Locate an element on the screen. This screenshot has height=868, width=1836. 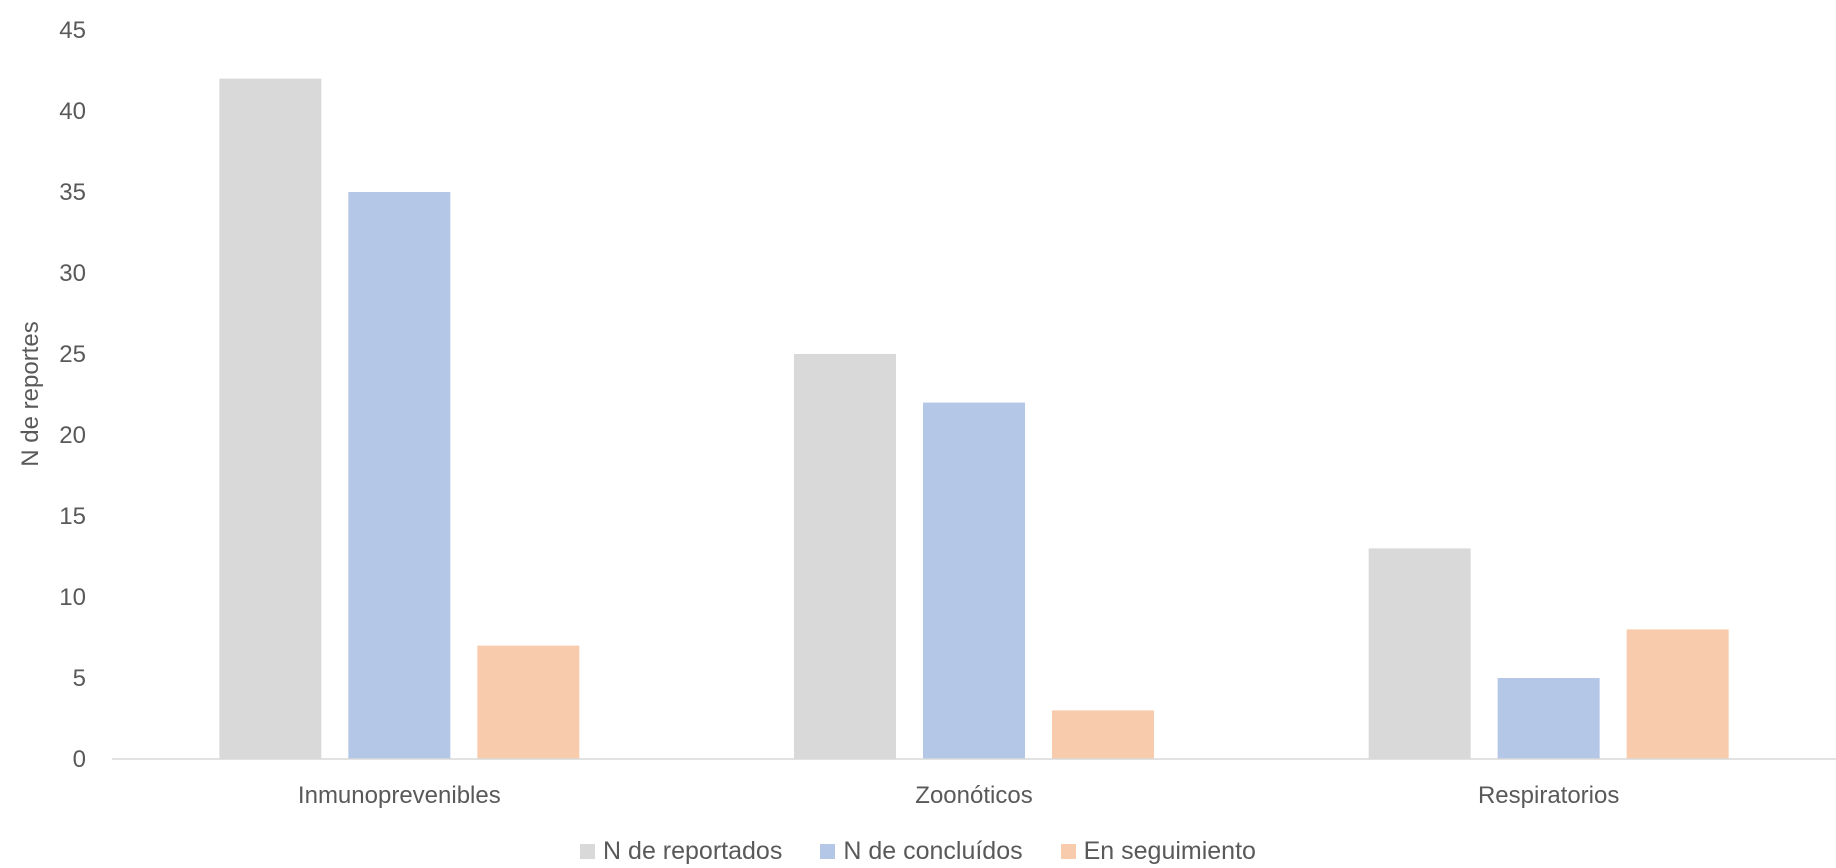
y-tick-label: 0 is located at coordinates (79, 759).